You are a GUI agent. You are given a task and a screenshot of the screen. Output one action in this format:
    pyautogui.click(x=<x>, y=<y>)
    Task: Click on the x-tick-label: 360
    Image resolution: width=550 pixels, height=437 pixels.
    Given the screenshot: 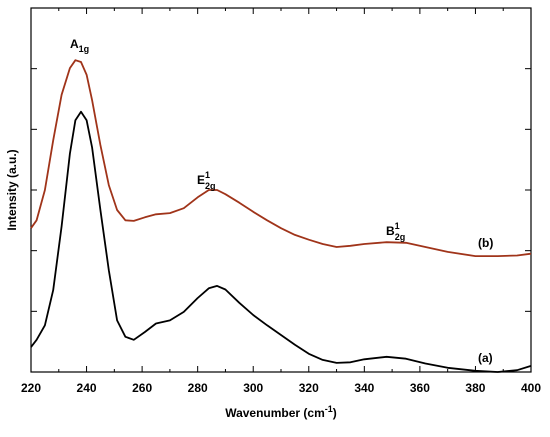 What is the action you would take?
    pyautogui.click(x=420, y=388)
    